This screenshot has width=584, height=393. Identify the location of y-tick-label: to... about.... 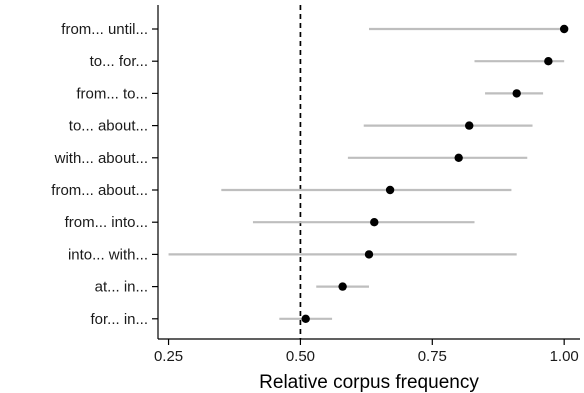
(108, 126).